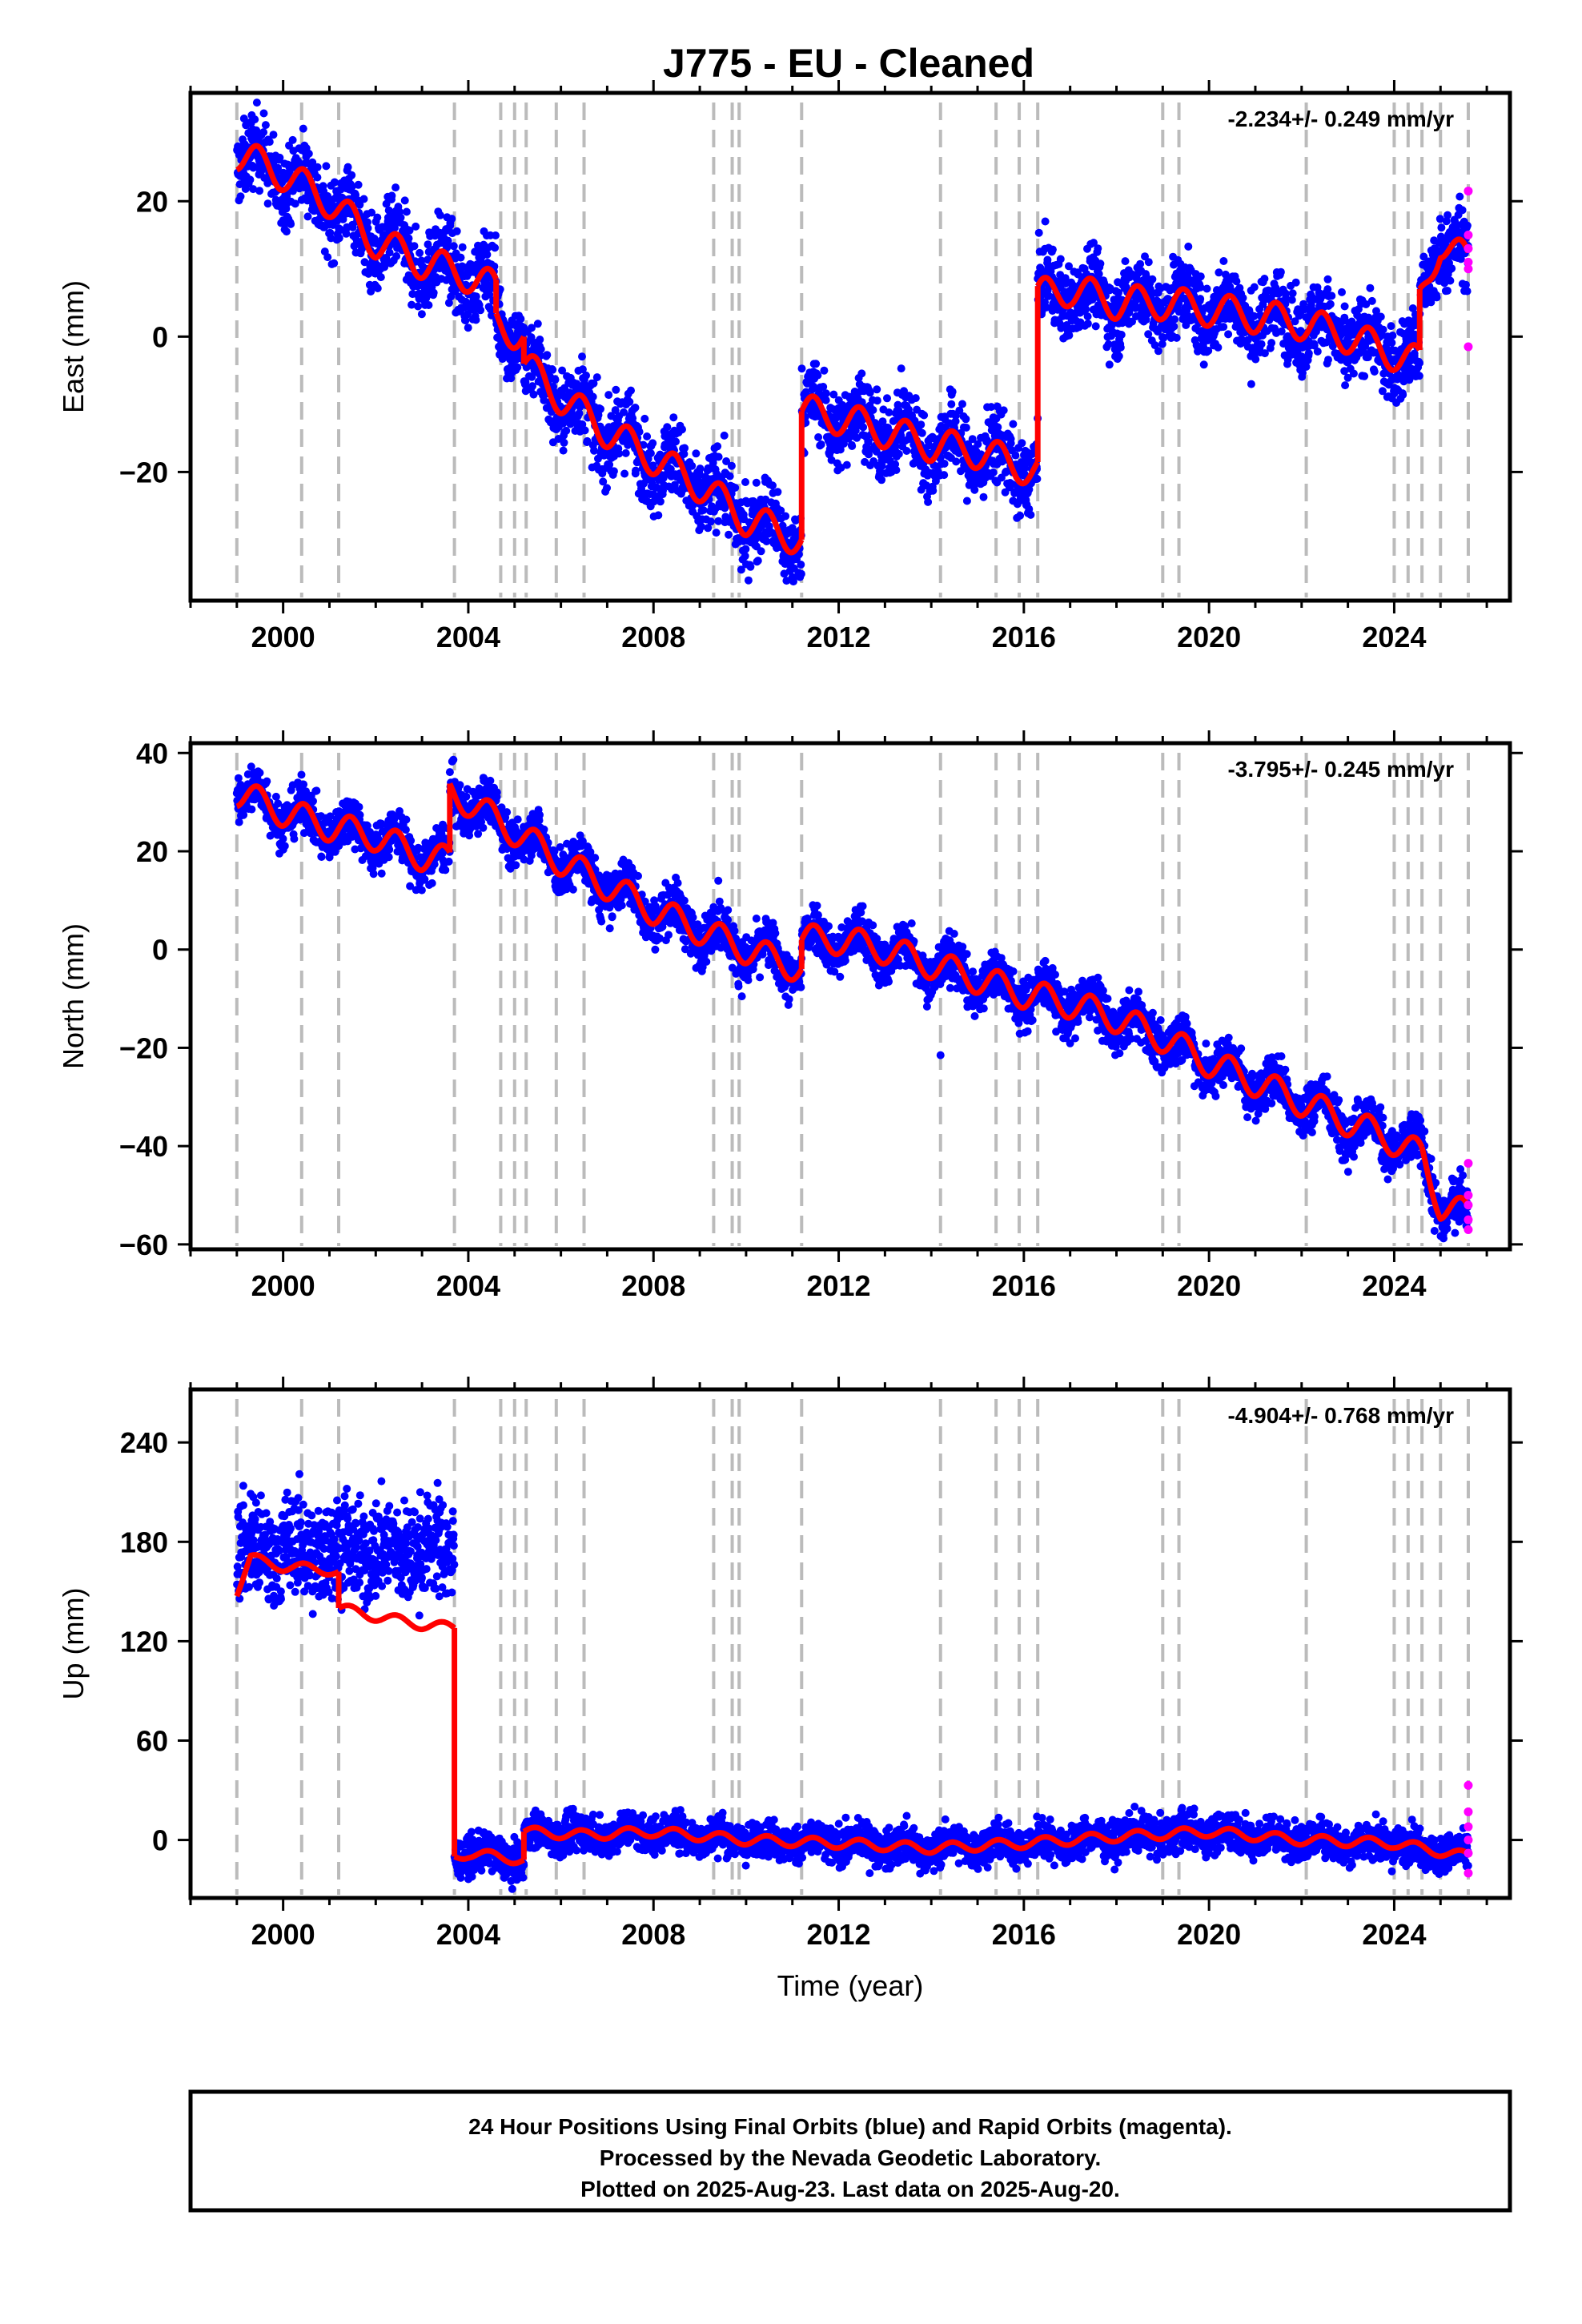  I want to click on x-tick-label: 2012, so click(838, 637).